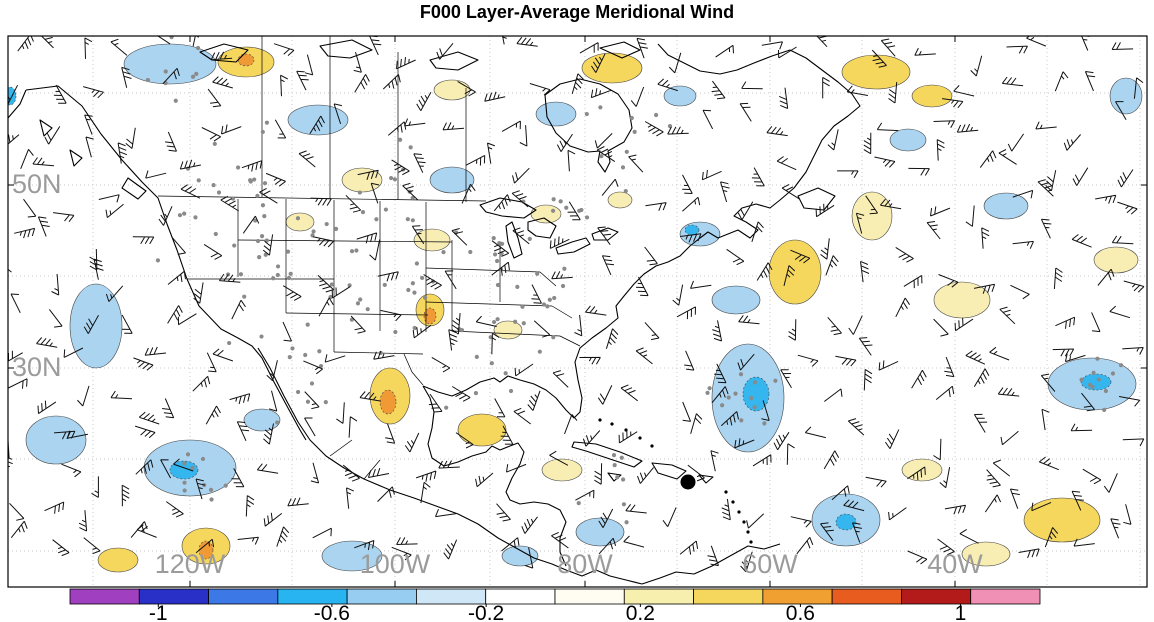  Describe the element at coordinates (170, 64) in the screenshot. I see `negative-region` at that location.